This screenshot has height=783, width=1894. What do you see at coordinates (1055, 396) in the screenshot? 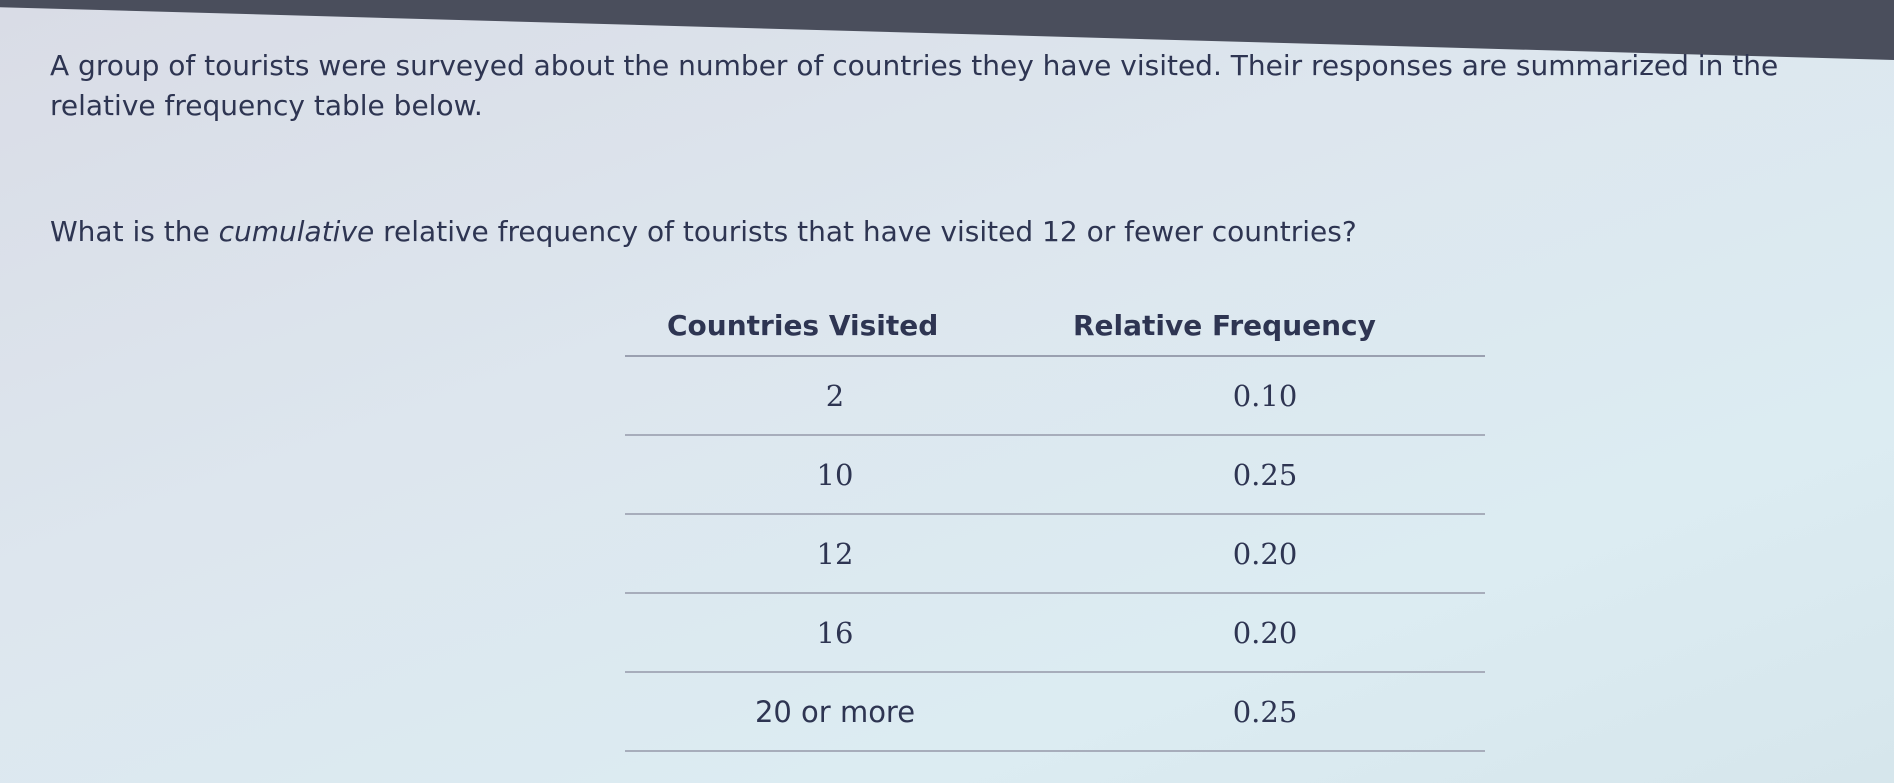
I see `table-row: 2 0.10` at bounding box center [1055, 396].